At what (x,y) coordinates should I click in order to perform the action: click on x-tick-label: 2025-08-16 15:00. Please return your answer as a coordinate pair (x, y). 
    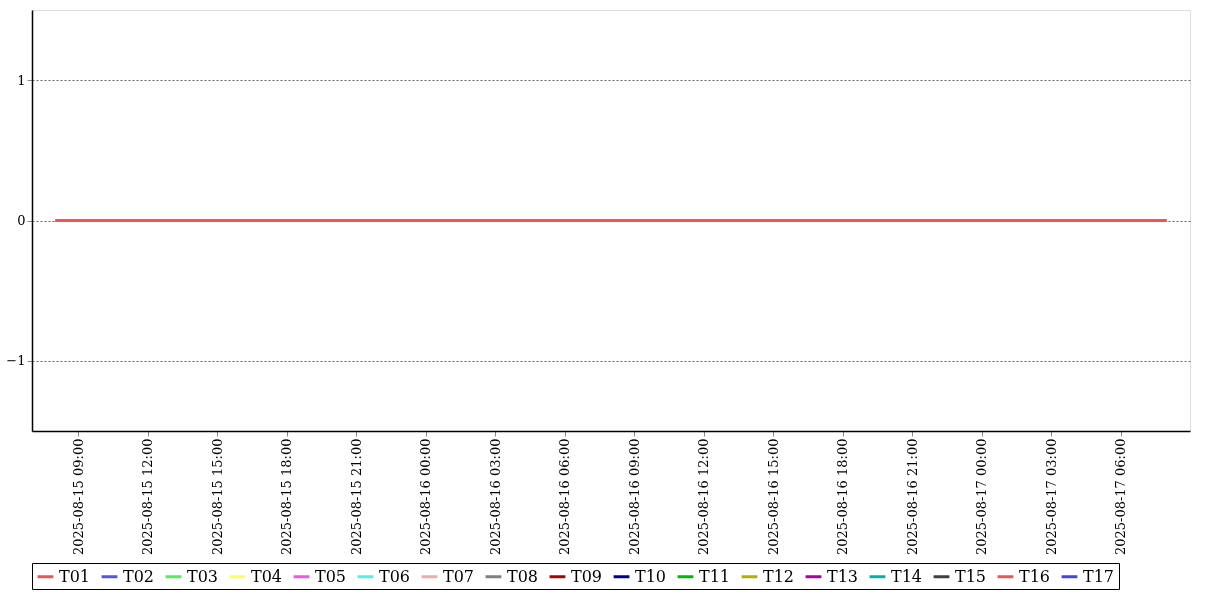
    Looking at the image, I should click on (773, 497).